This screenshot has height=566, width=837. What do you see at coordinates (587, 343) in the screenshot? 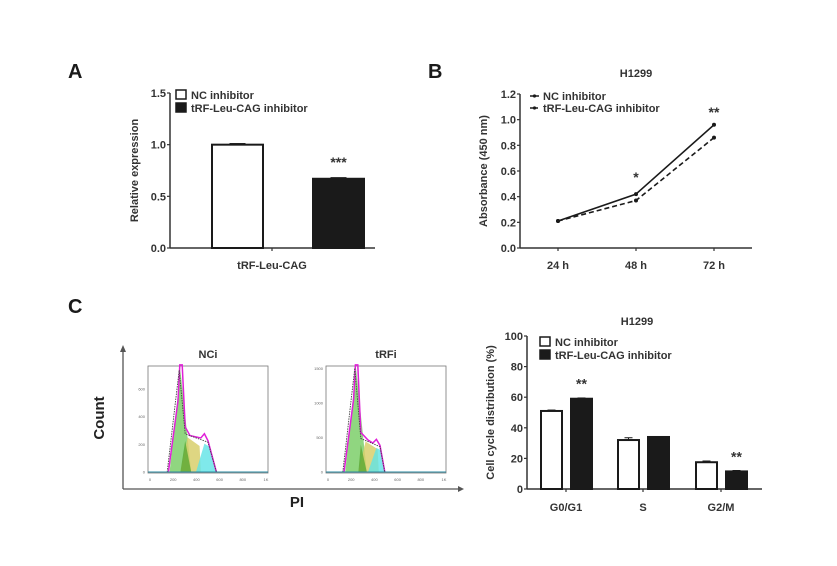
I see `panel-c-bar-legend-label: NC inhibitor` at bounding box center [587, 343].